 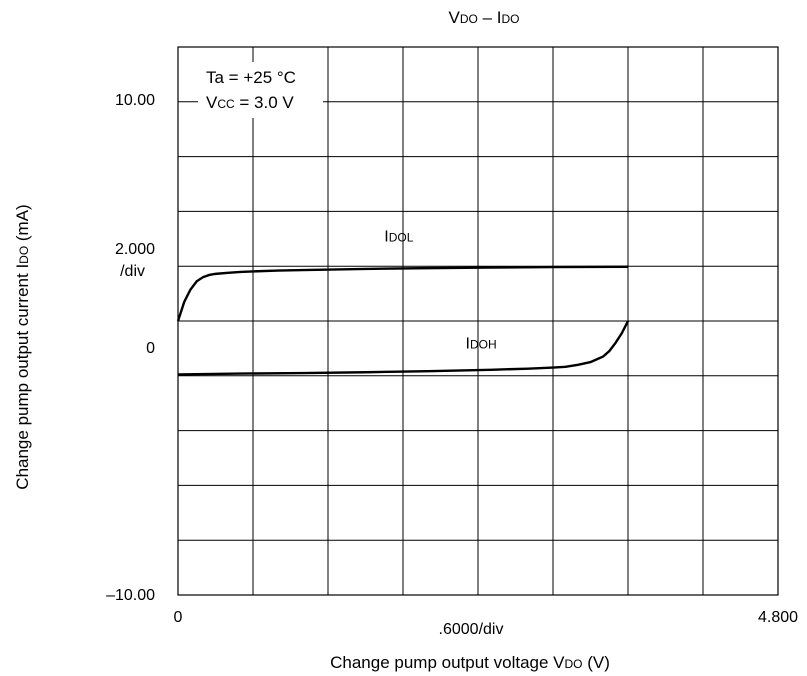 I want to click on x-axis-label: Change pump output voltage VDO (V), so click(x=470, y=662).